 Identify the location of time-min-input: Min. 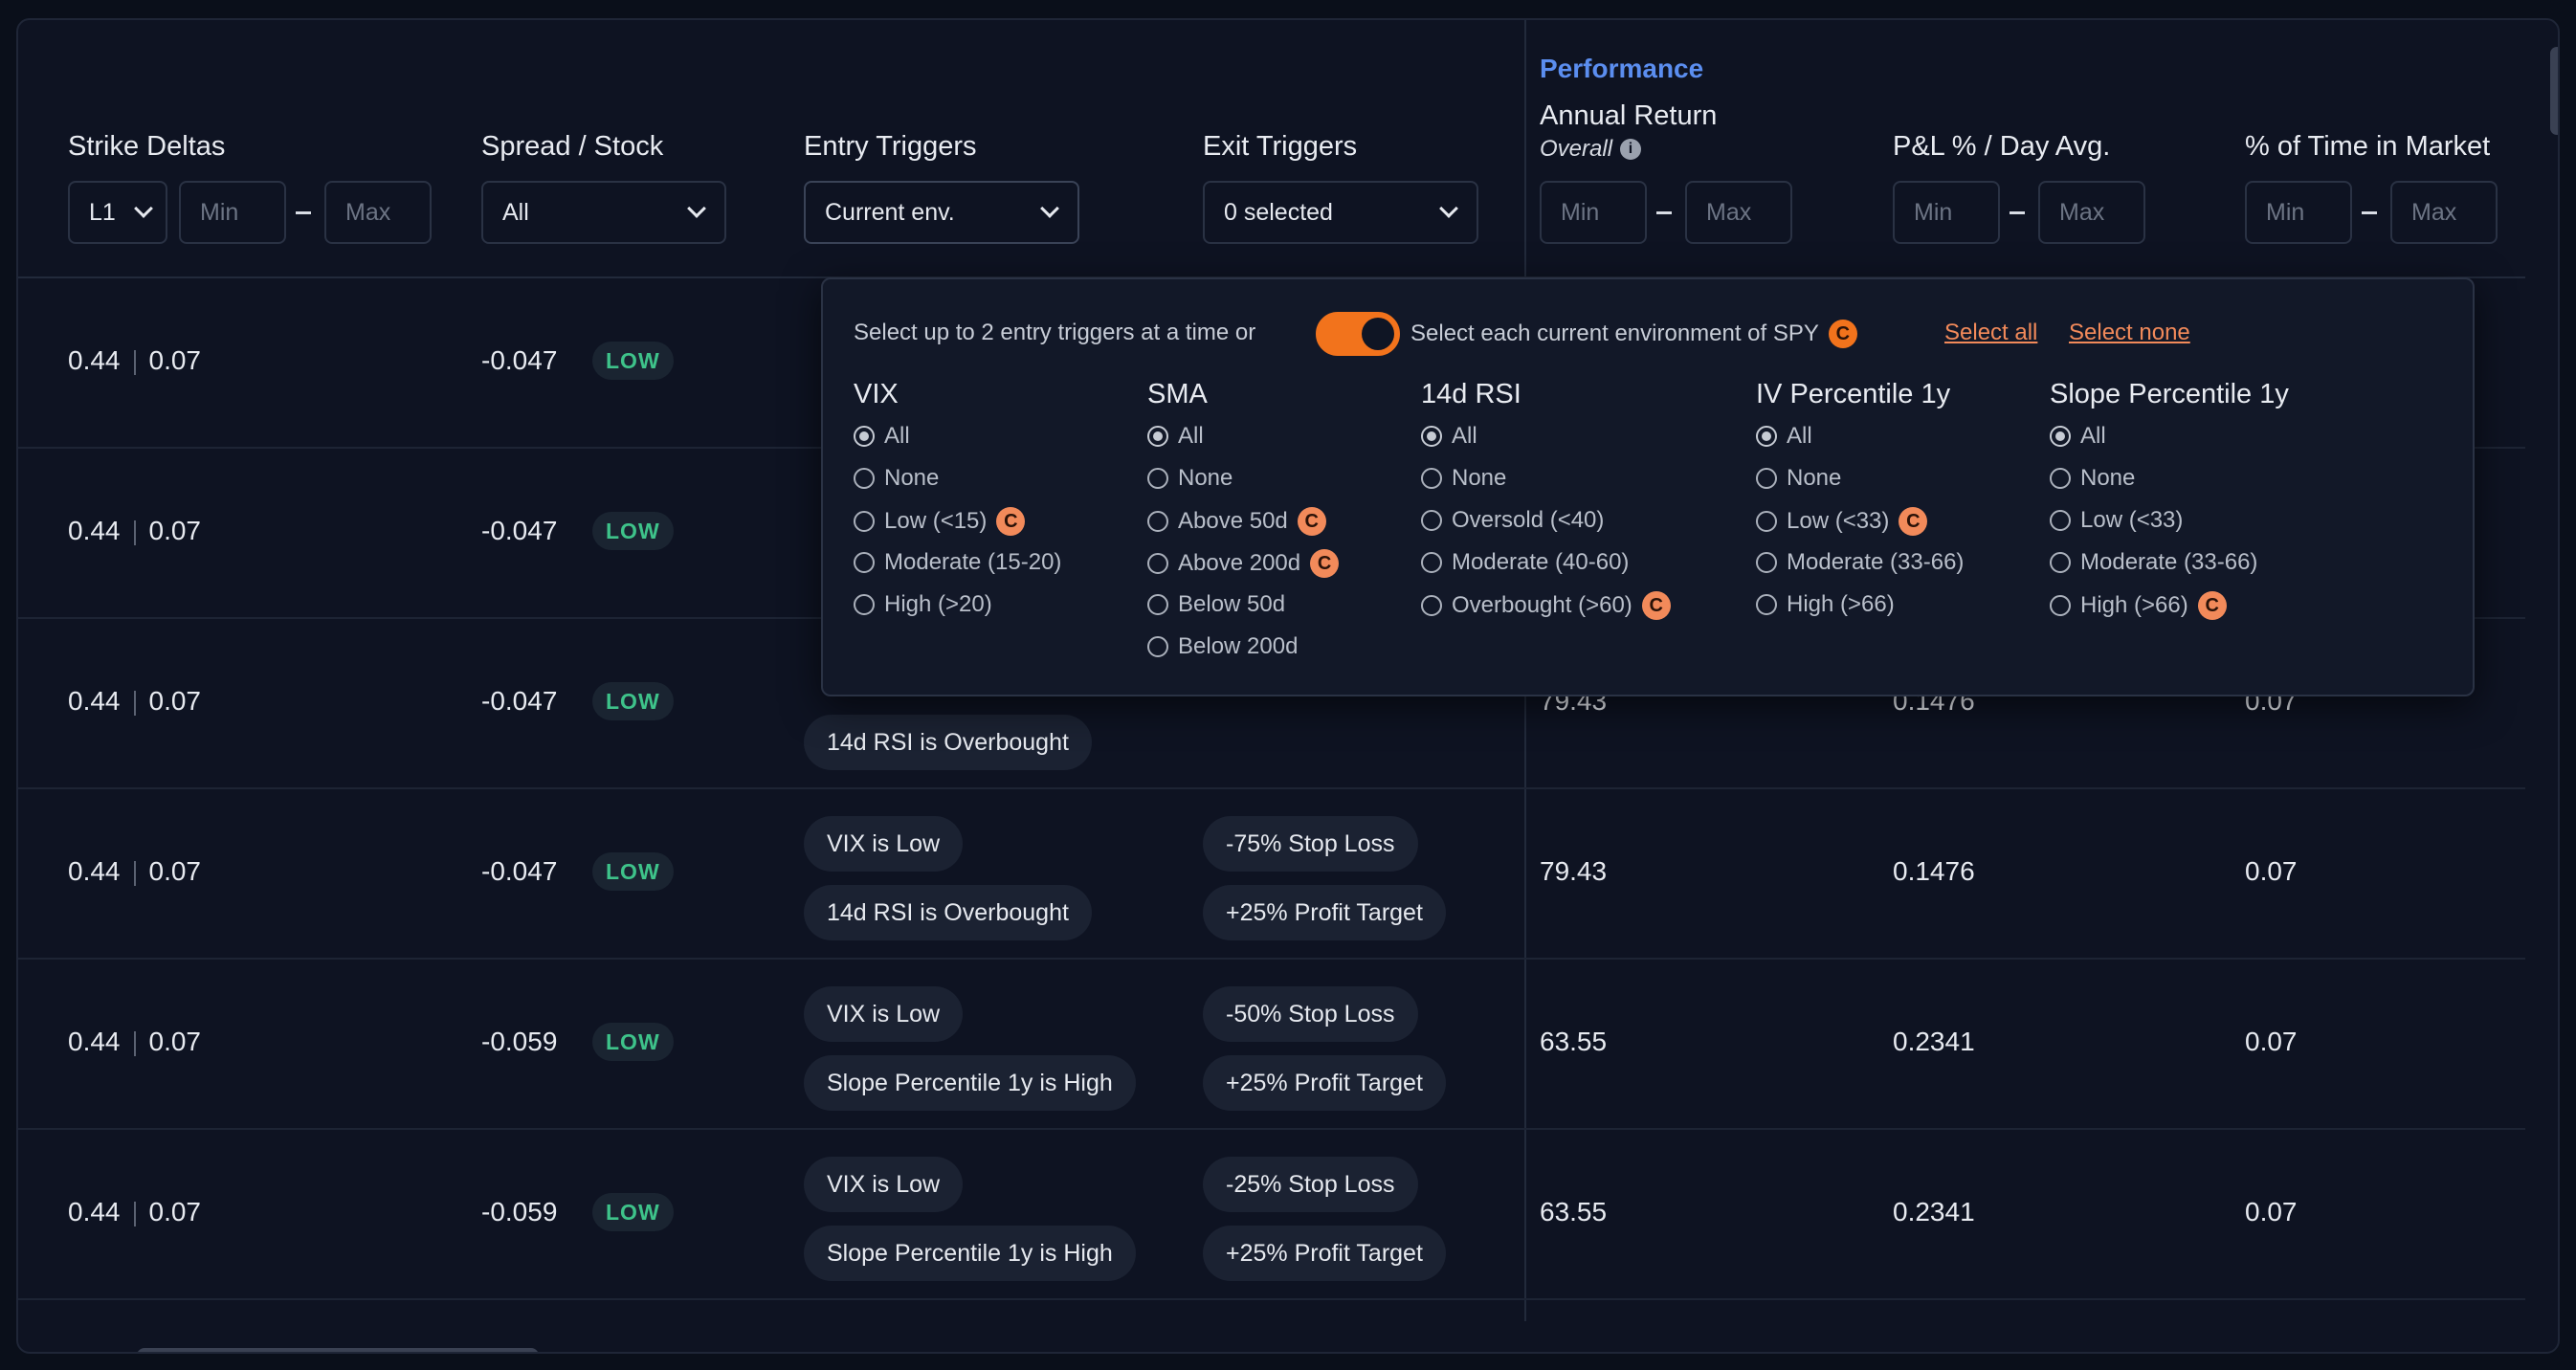
(2298, 213).